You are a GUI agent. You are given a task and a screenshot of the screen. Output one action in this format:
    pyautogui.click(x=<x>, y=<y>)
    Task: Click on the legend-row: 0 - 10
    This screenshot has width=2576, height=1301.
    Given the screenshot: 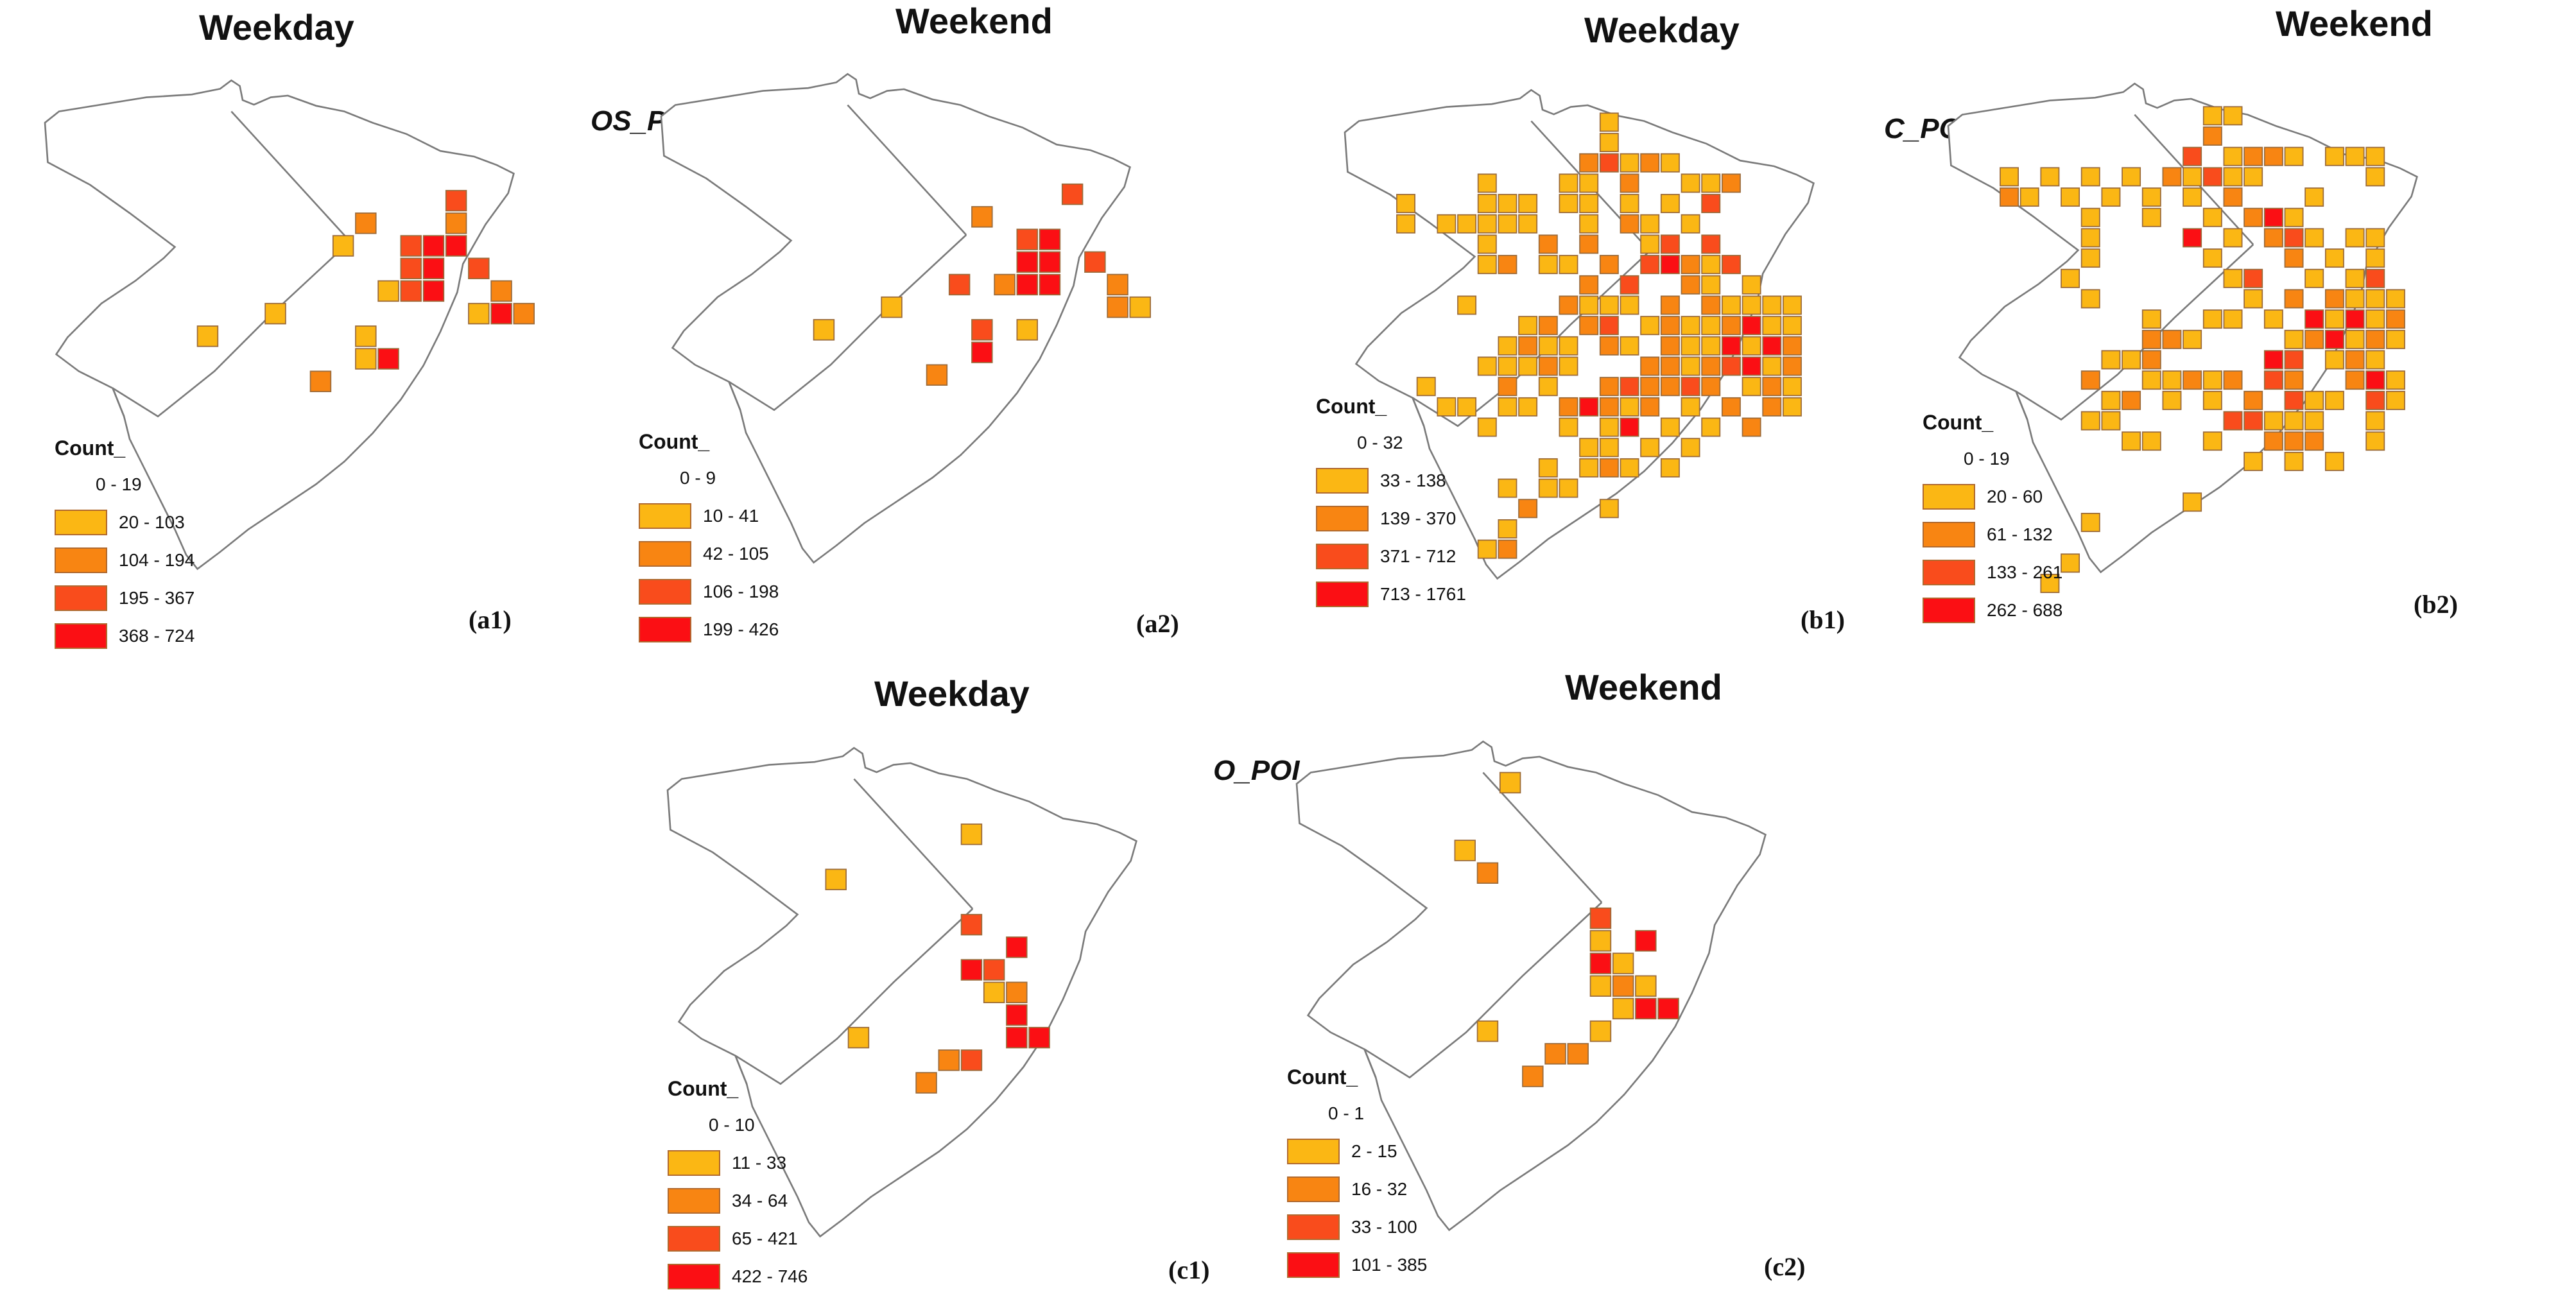 What is the action you would take?
    pyautogui.click(x=738, y=1125)
    